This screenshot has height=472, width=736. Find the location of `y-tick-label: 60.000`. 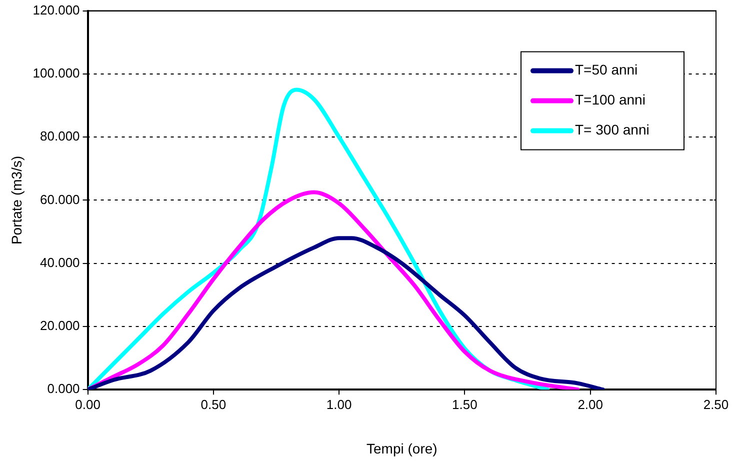

y-tick-label: 60.000 is located at coordinates (60, 199).